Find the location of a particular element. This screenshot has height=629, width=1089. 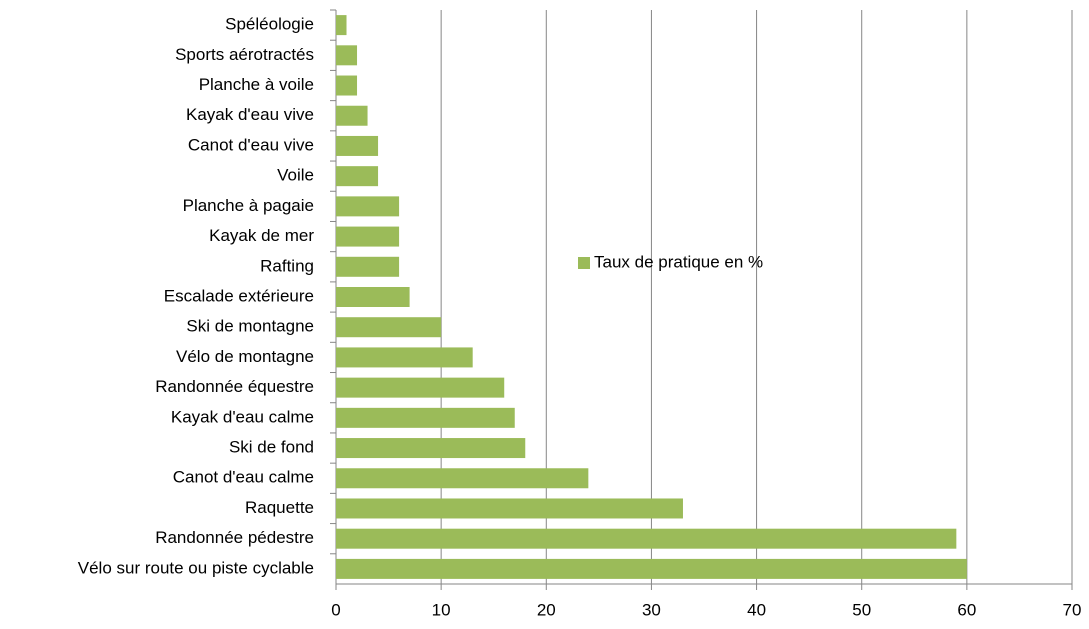

x-tick-label: 30 is located at coordinates (651, 609).